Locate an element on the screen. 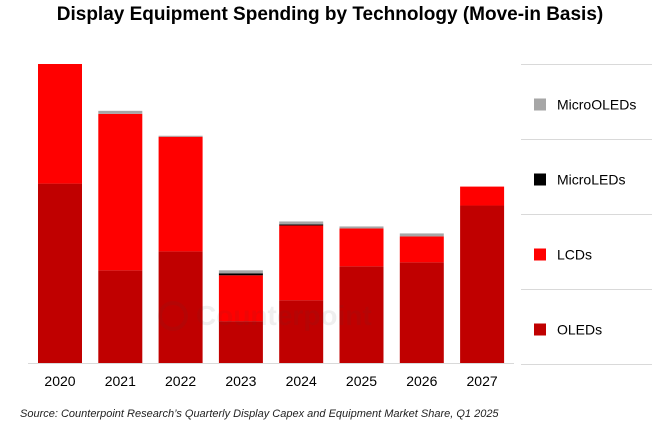 The height and width of the screenshot is (428, 660). legend-label-microoleds: MicroOLEDs is located at coordinates (596, 105).